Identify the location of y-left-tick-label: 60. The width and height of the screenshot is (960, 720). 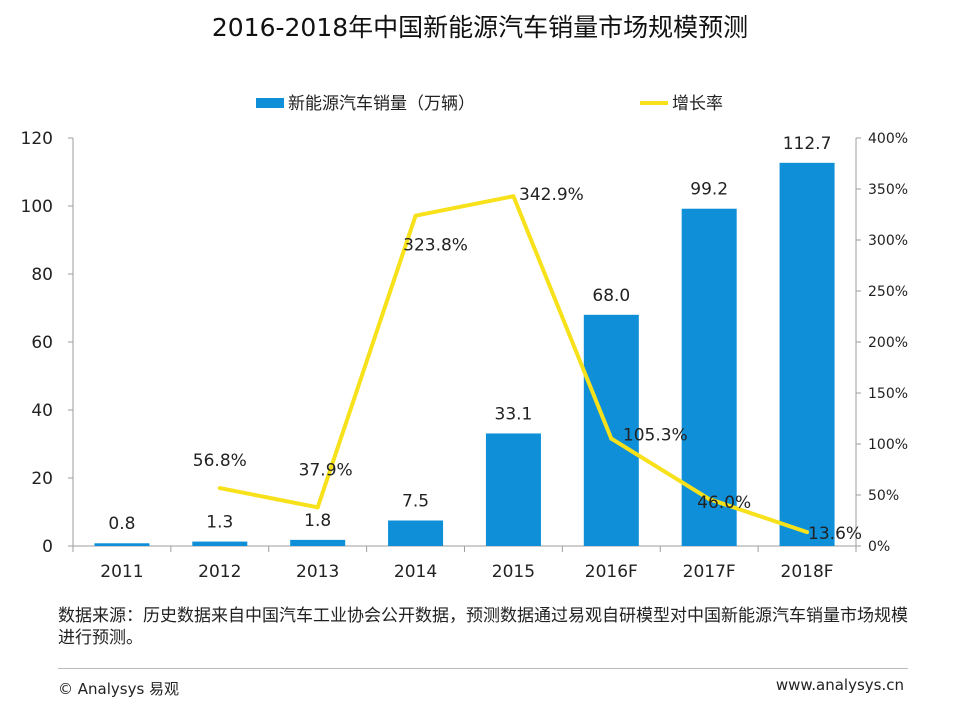
(42, 343).